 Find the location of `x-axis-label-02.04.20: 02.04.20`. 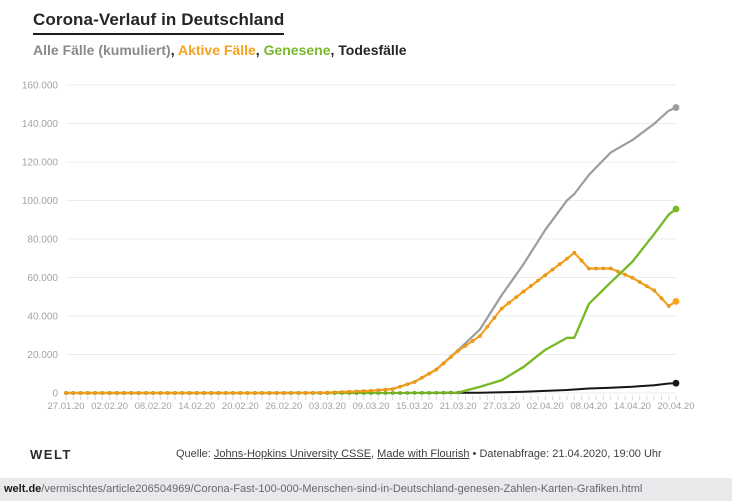

x-axis-label-02.04.20: 02.04.20 is located at coordinates (545, 406).